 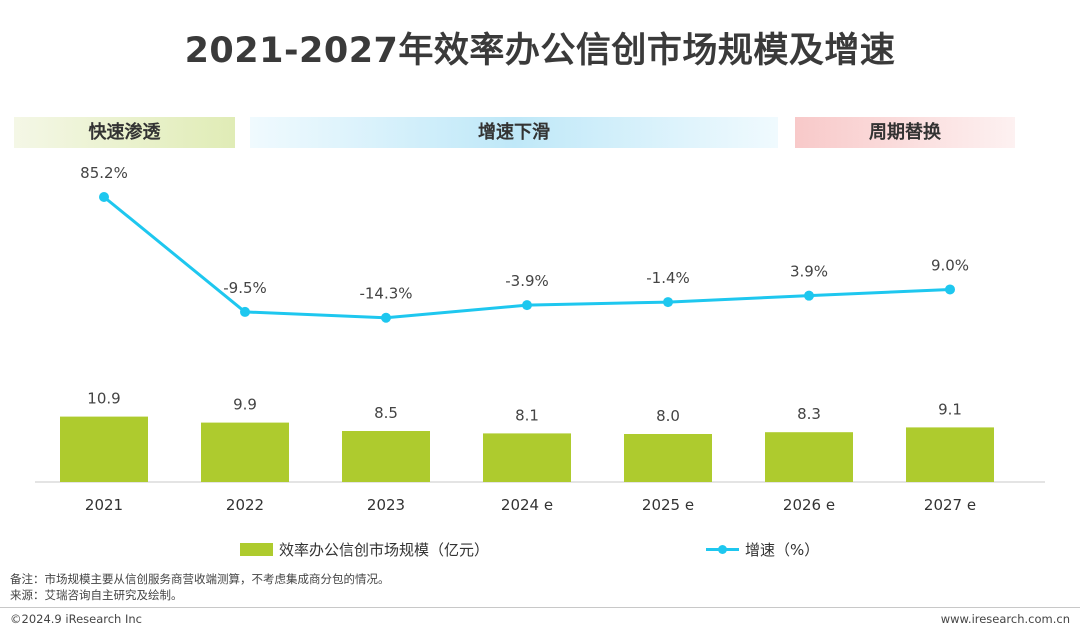 I want to click on phase-band-rapid-penetration: 快速渗透, so click(x=124, y=132).